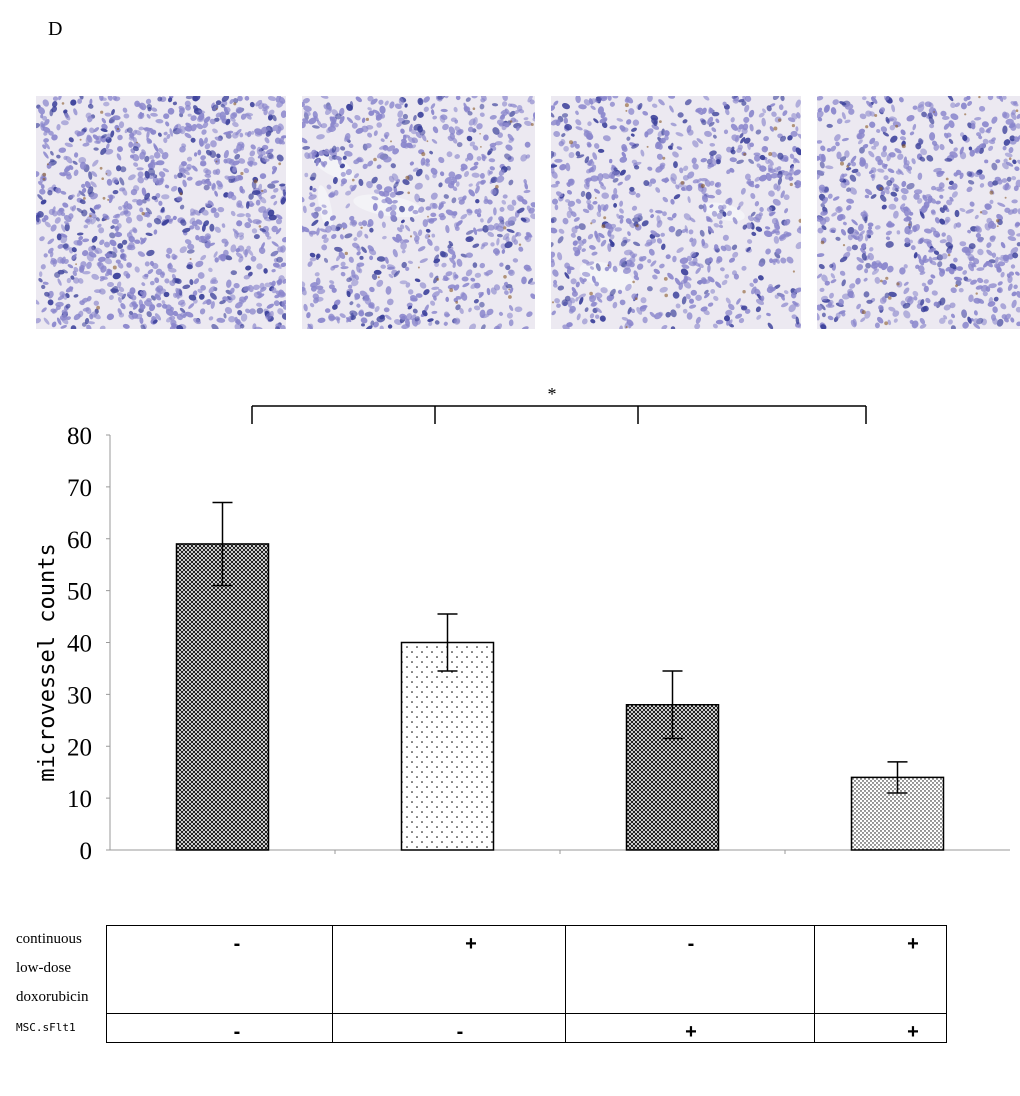 This screenshot has width=1020, height=1096. Describe the element at coordinates (237, 944) in the screenshot. I see `table-cell-dox-1: -` at that location.